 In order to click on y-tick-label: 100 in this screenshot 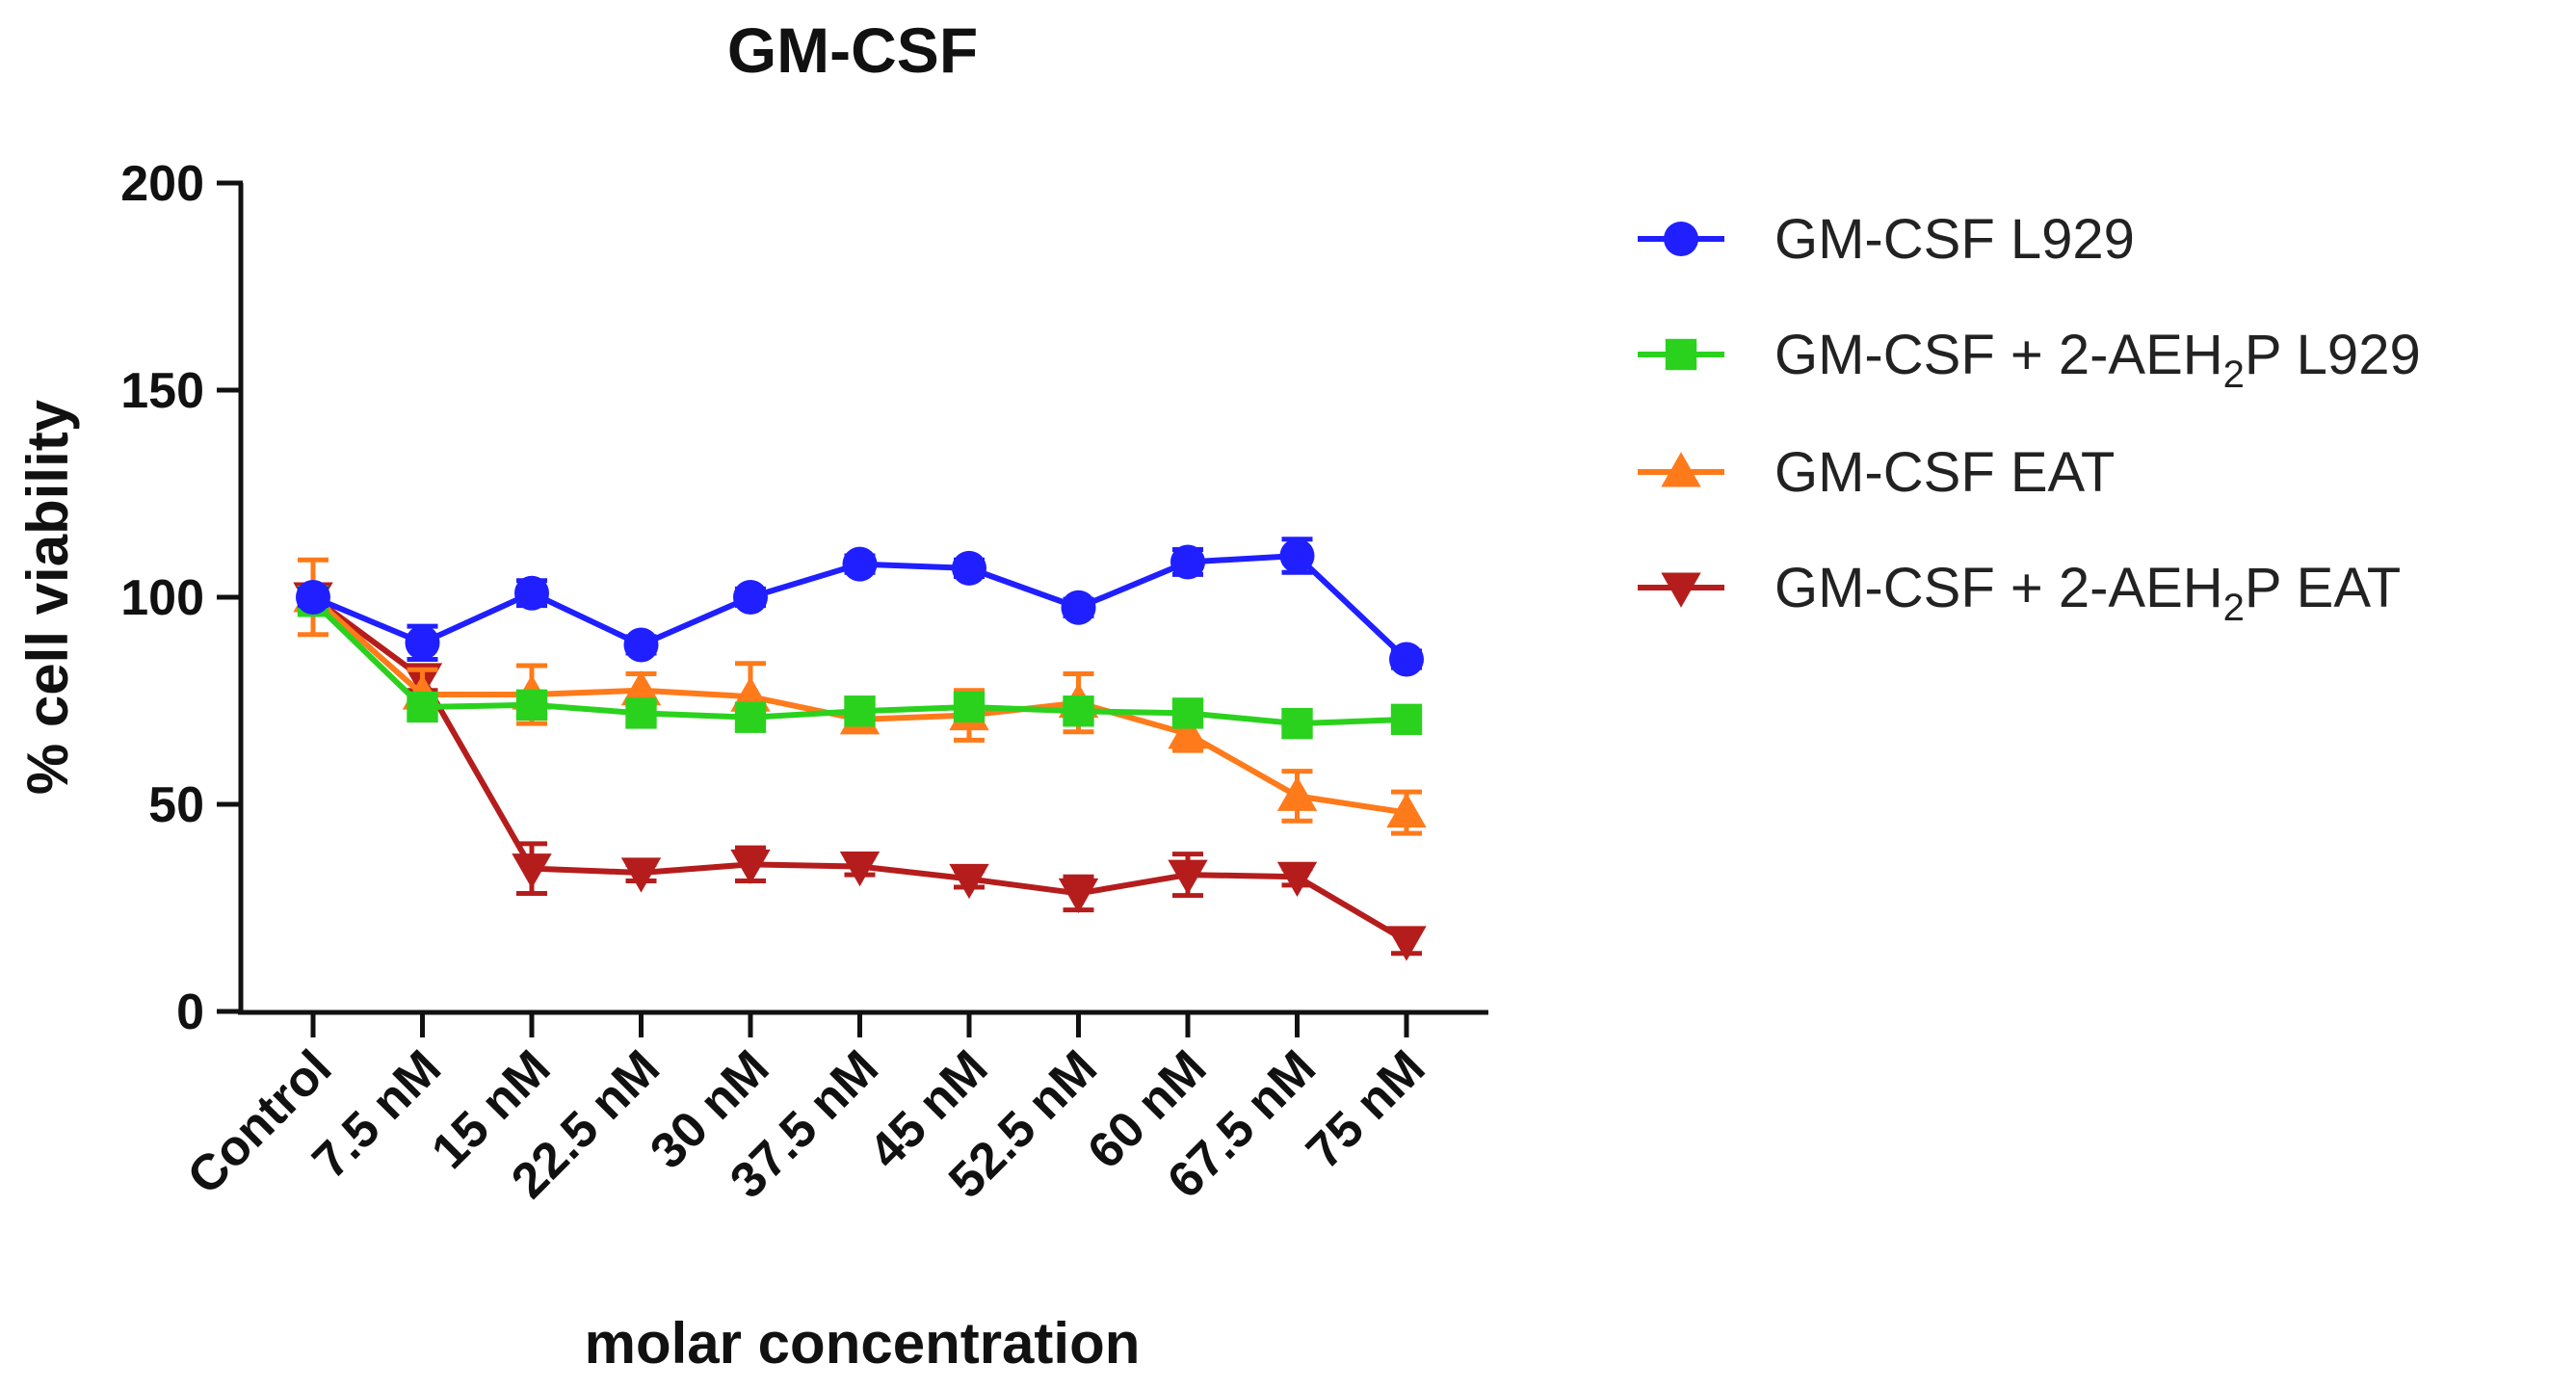, I will do `click(162, 598)`.